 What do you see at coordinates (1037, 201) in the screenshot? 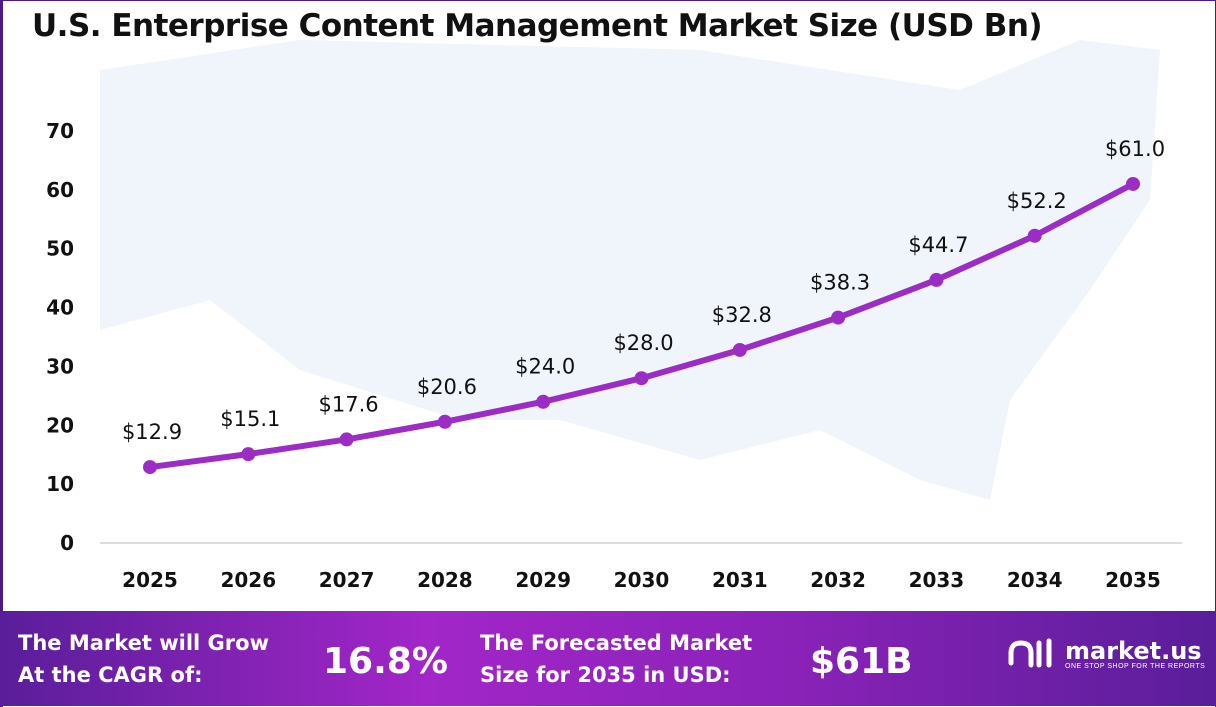
I see `data-label: $52.2` at bounding box center [1037, 201].